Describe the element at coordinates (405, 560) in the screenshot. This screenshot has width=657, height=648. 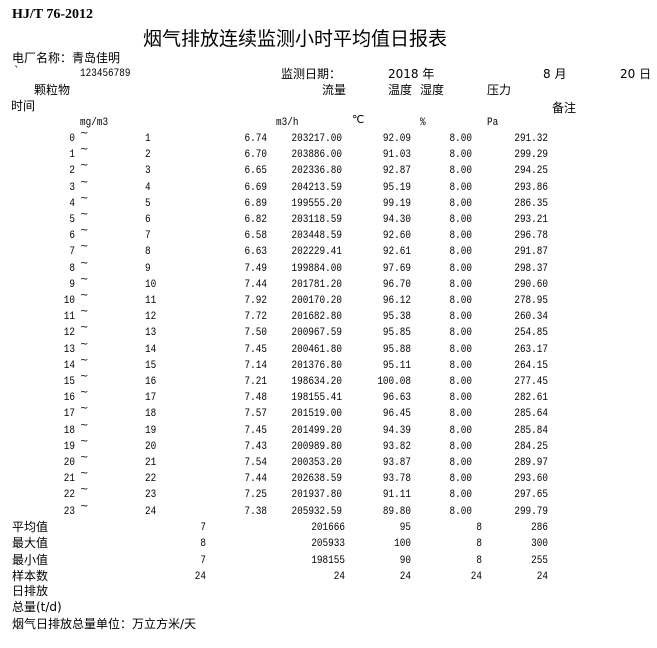
I see `summary-value: 90` at that location.